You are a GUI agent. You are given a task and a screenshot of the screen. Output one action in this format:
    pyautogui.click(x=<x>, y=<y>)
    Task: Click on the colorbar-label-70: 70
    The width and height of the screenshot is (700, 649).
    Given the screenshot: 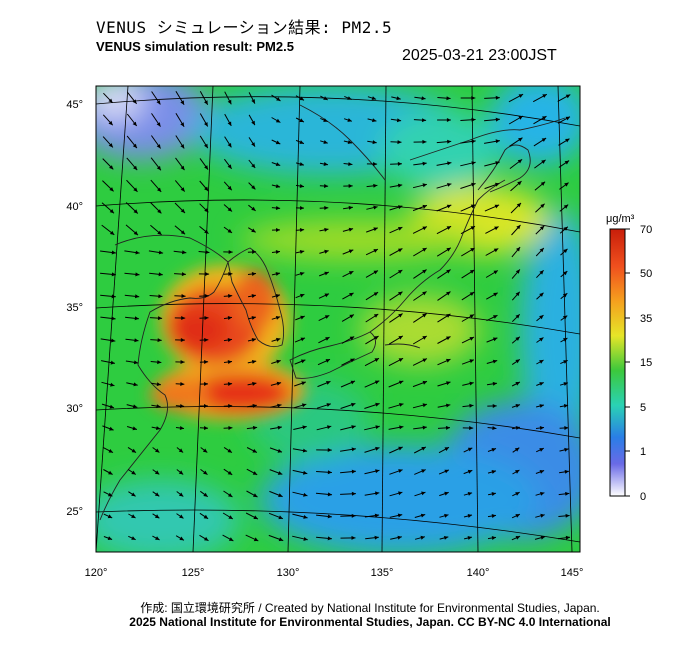 What is the action you would take?
    pyautogui.click(x=646, y=230)
    